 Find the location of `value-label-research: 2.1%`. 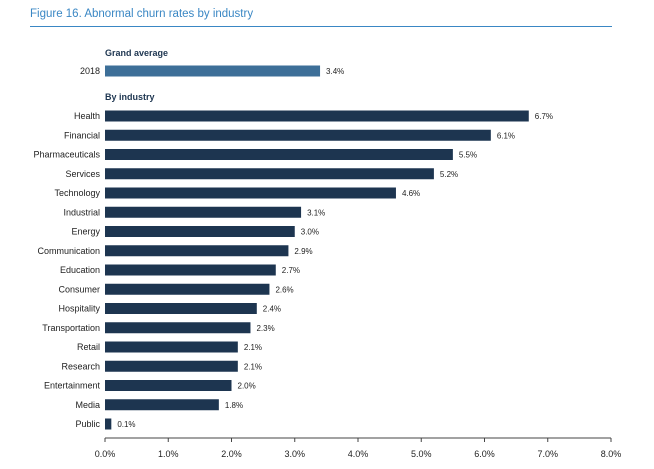

value-label-research: 2.1% is located at coordinates (253, 366).